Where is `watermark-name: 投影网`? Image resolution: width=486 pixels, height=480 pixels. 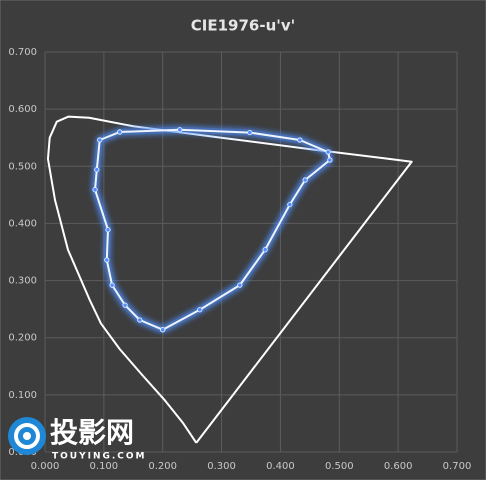 watermark-name: 投影网 is located at coordinates (92, 432).